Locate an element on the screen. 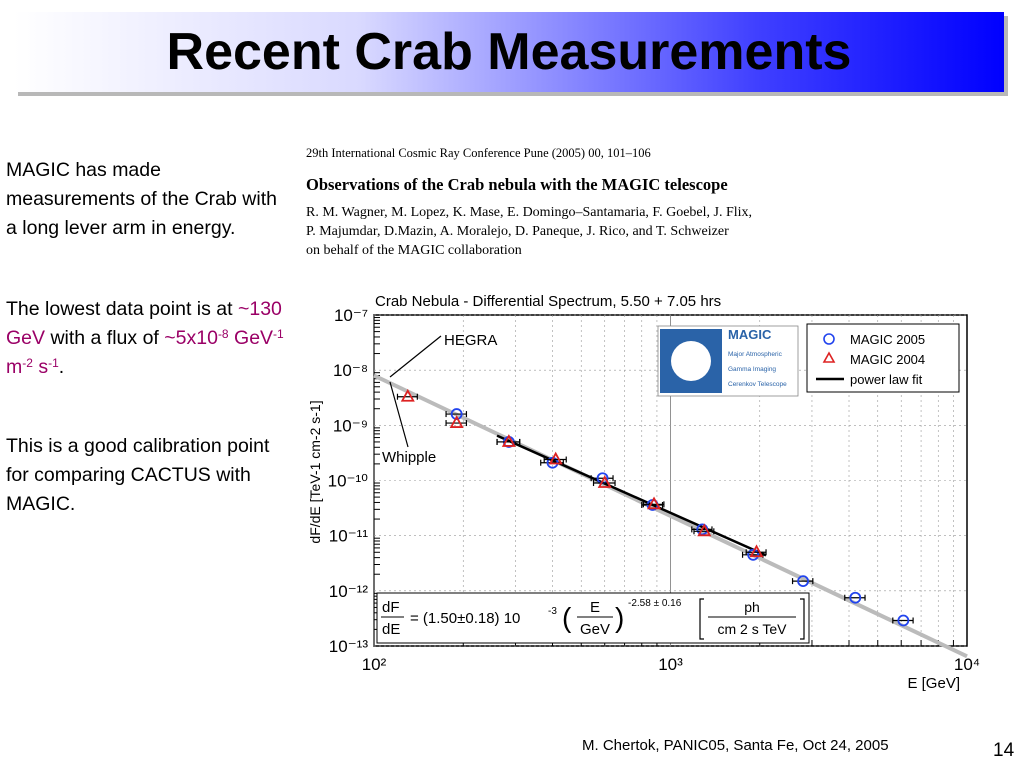  p2-prefix: The lowest data point is at is located at coordinates (122, 309).